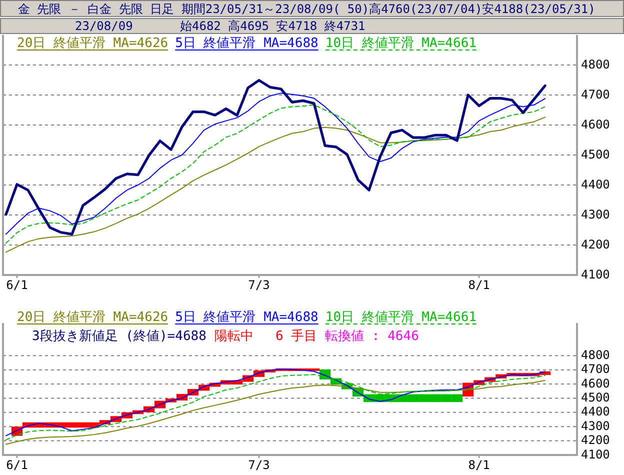 This screenshot has width=624, height=475. Describe the element at coordinates (372, 336) in the screenshot. I see `annotation: 転換値 : 4646` at that location.